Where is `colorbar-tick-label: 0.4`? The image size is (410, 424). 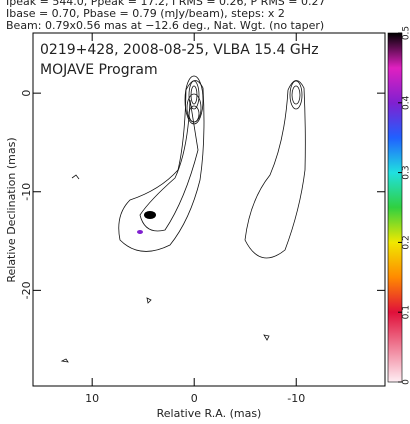 colorbar-tick-label: 0.4 is located at coordinates (406, 102).